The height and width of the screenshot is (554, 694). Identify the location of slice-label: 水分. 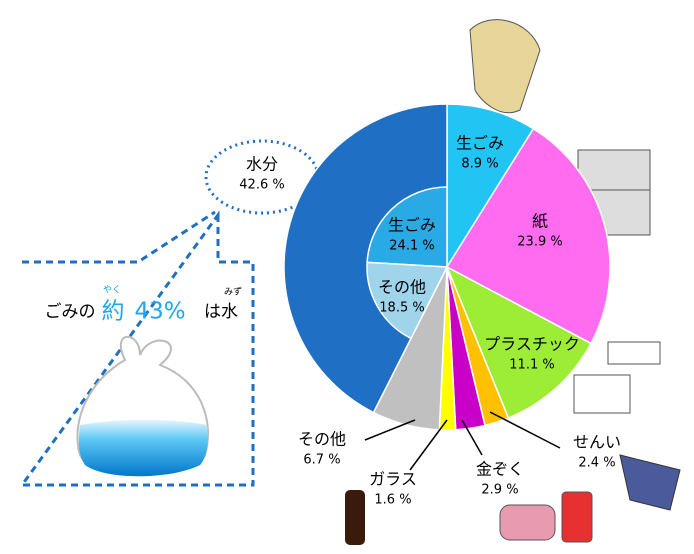
(262, 164).